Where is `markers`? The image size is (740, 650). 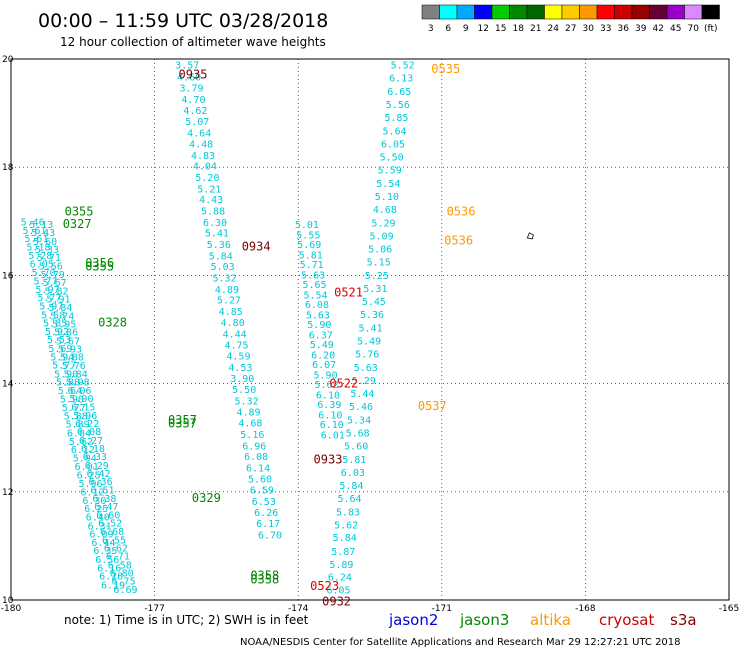 markers is located at coordinates (530, 236).